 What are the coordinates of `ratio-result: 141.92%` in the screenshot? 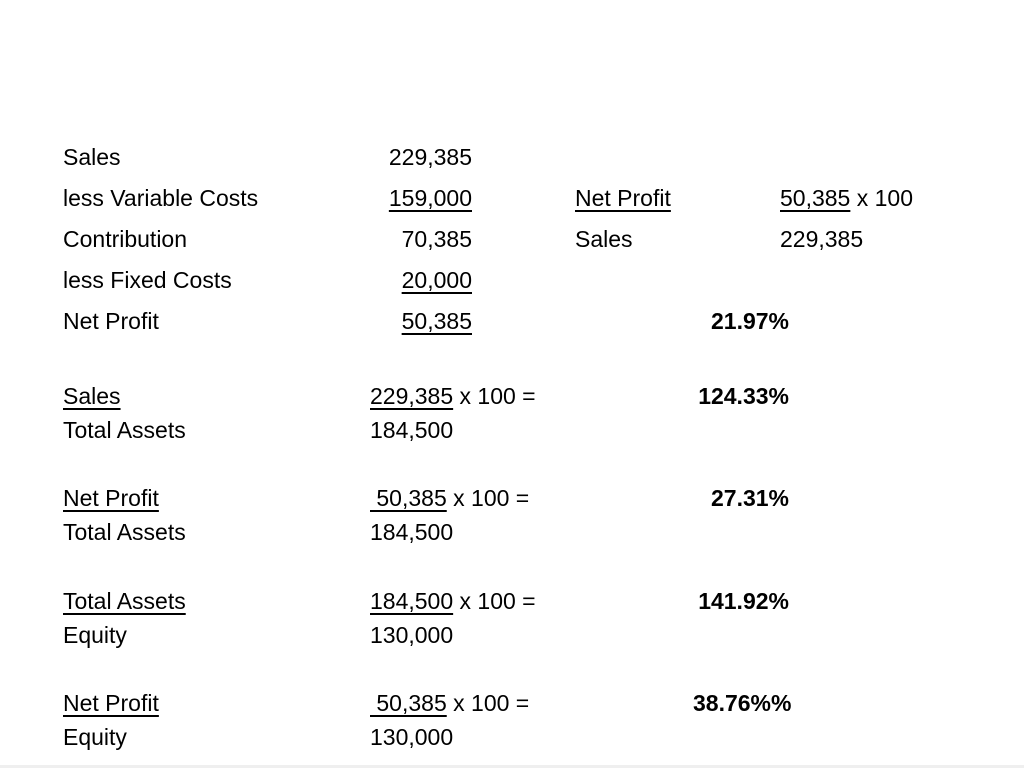 It's located at (743, 601).